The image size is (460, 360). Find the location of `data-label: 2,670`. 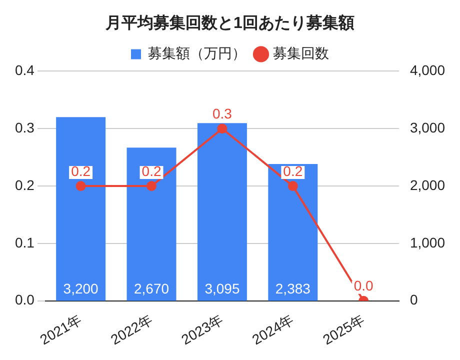

data-label: 2,670 is located at coordinates (152, 288).